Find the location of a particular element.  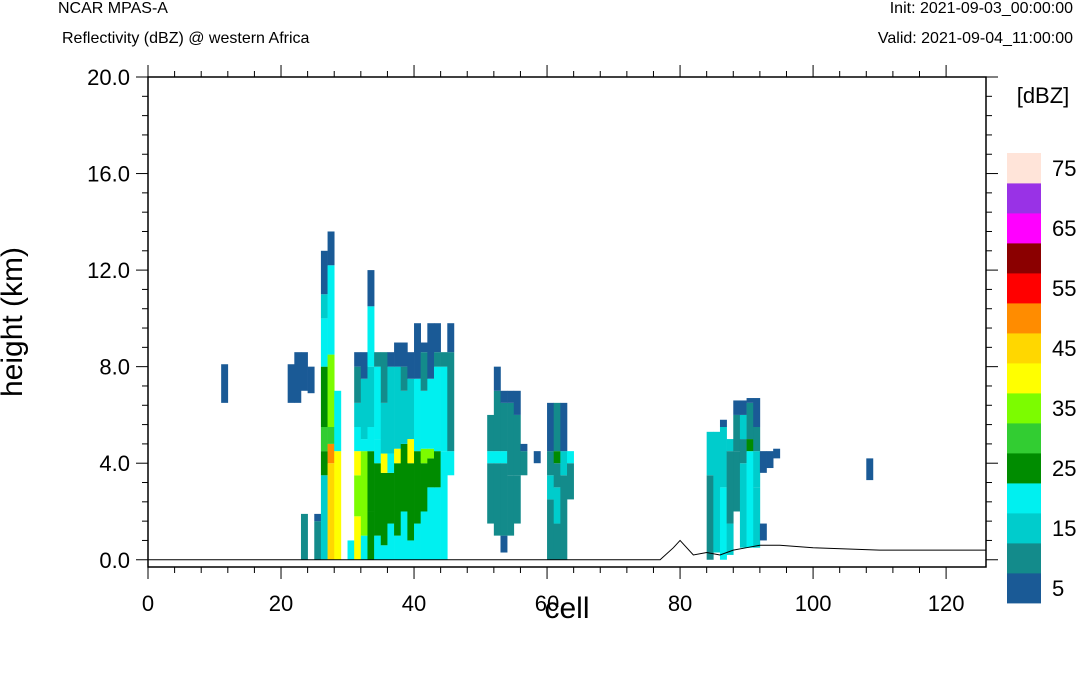

init-time: Init: 2021-09-03_00:00:00 is located at coordinates (981, 8).